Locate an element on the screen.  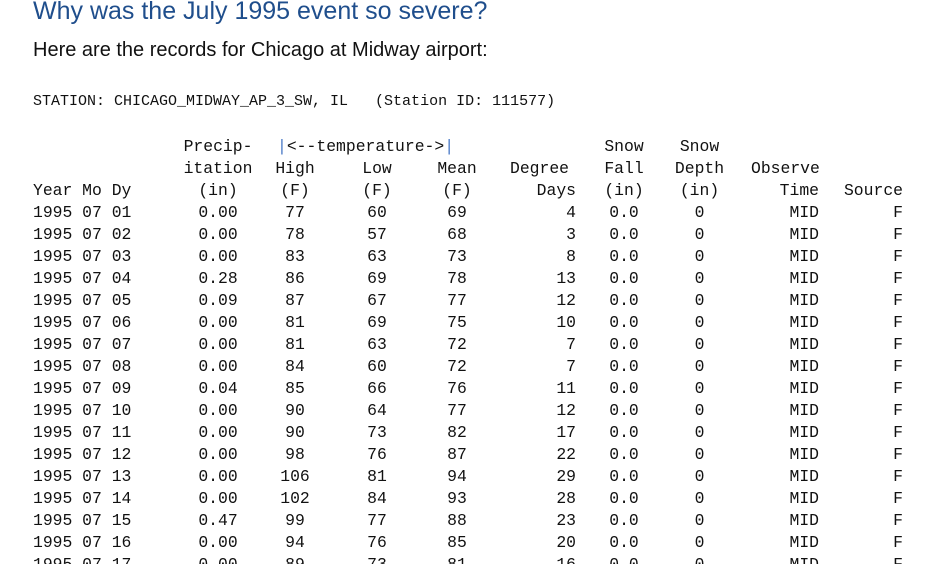
header-precip-unit: (in) is located at coordinates (218, 190).